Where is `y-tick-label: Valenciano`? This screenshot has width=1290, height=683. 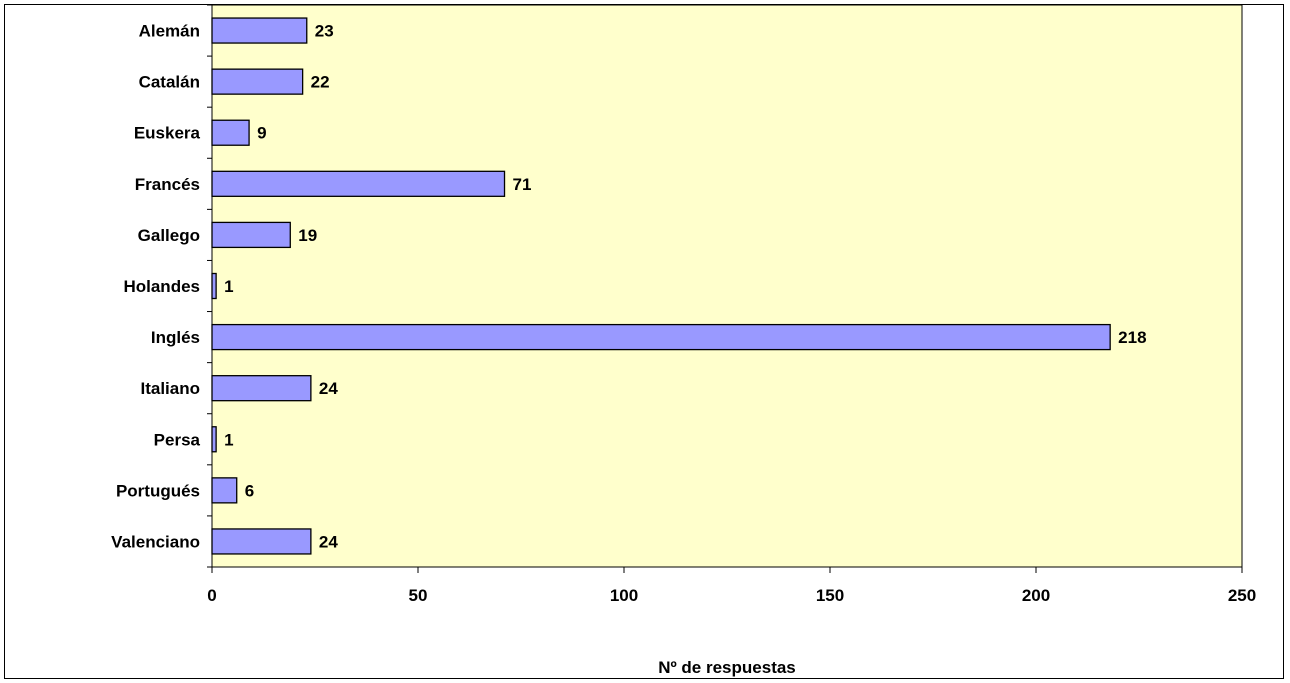
y-tick-label: Valenciano is located at coordinates (155, 541).